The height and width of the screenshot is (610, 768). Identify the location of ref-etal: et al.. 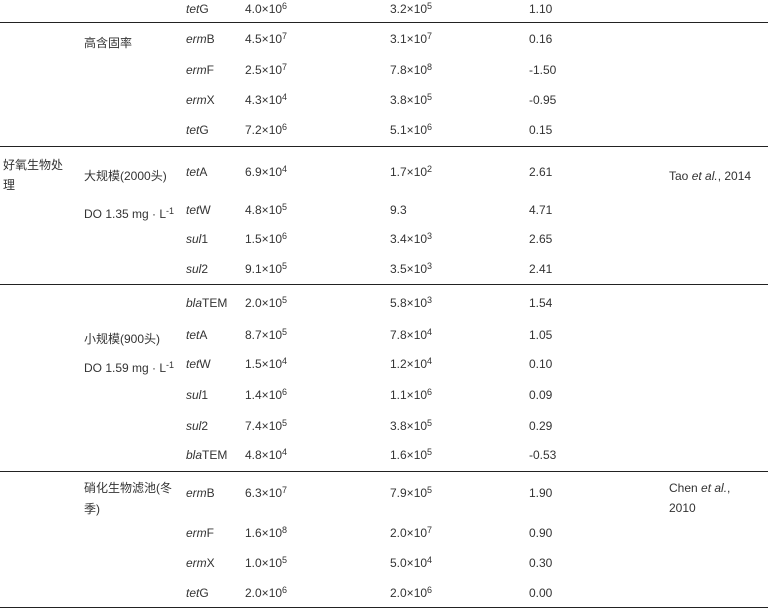
(704, 176).